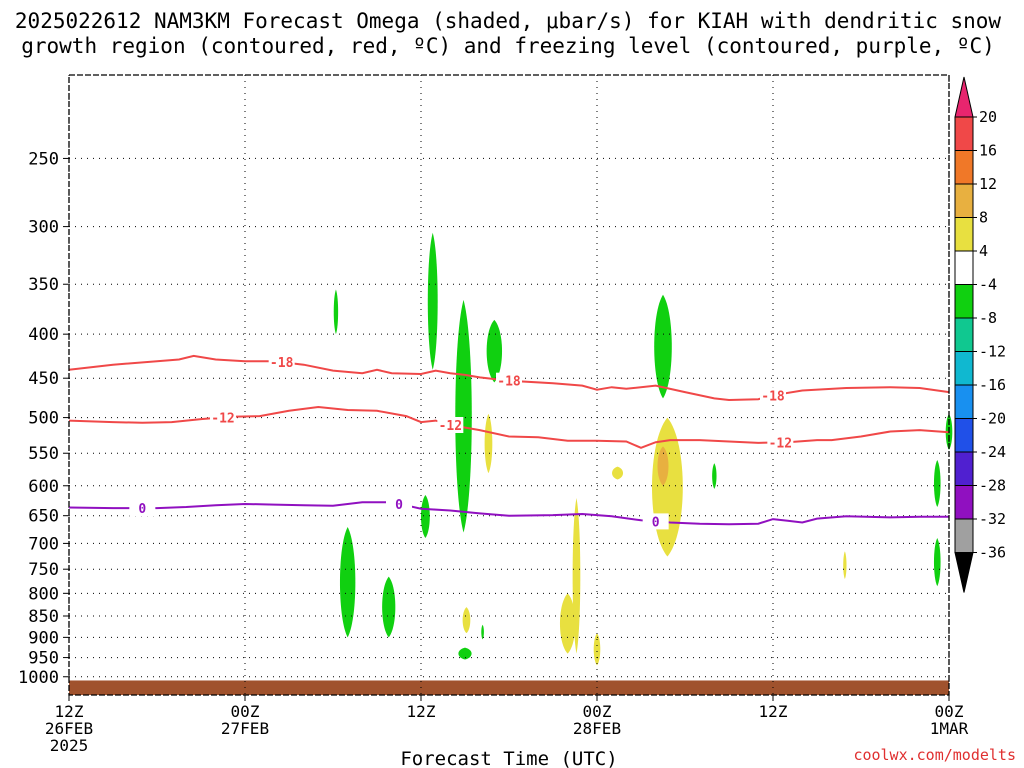 This screenshot has width=1024, height=768. What do you see at coordinates (964, 572) in the screenshot?
I see `colorbar-arrow-bottom` at bounding box center [964, 572].